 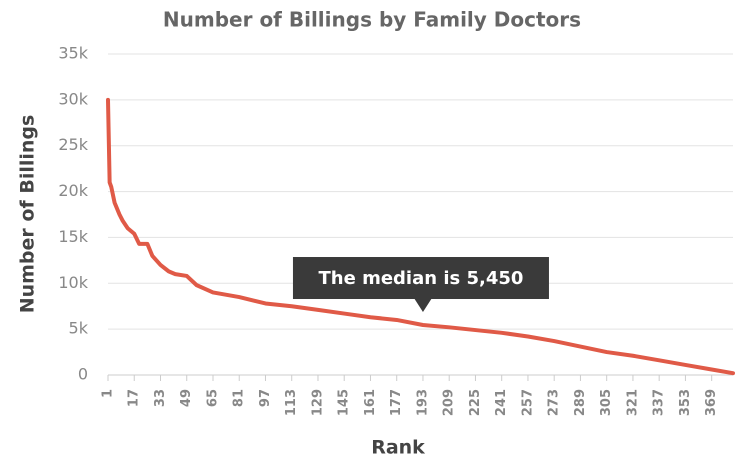 What do you see at coordinates (422, 305) in the screenshot?
I see `annotation-pointer` at bounding box center [422, 305].